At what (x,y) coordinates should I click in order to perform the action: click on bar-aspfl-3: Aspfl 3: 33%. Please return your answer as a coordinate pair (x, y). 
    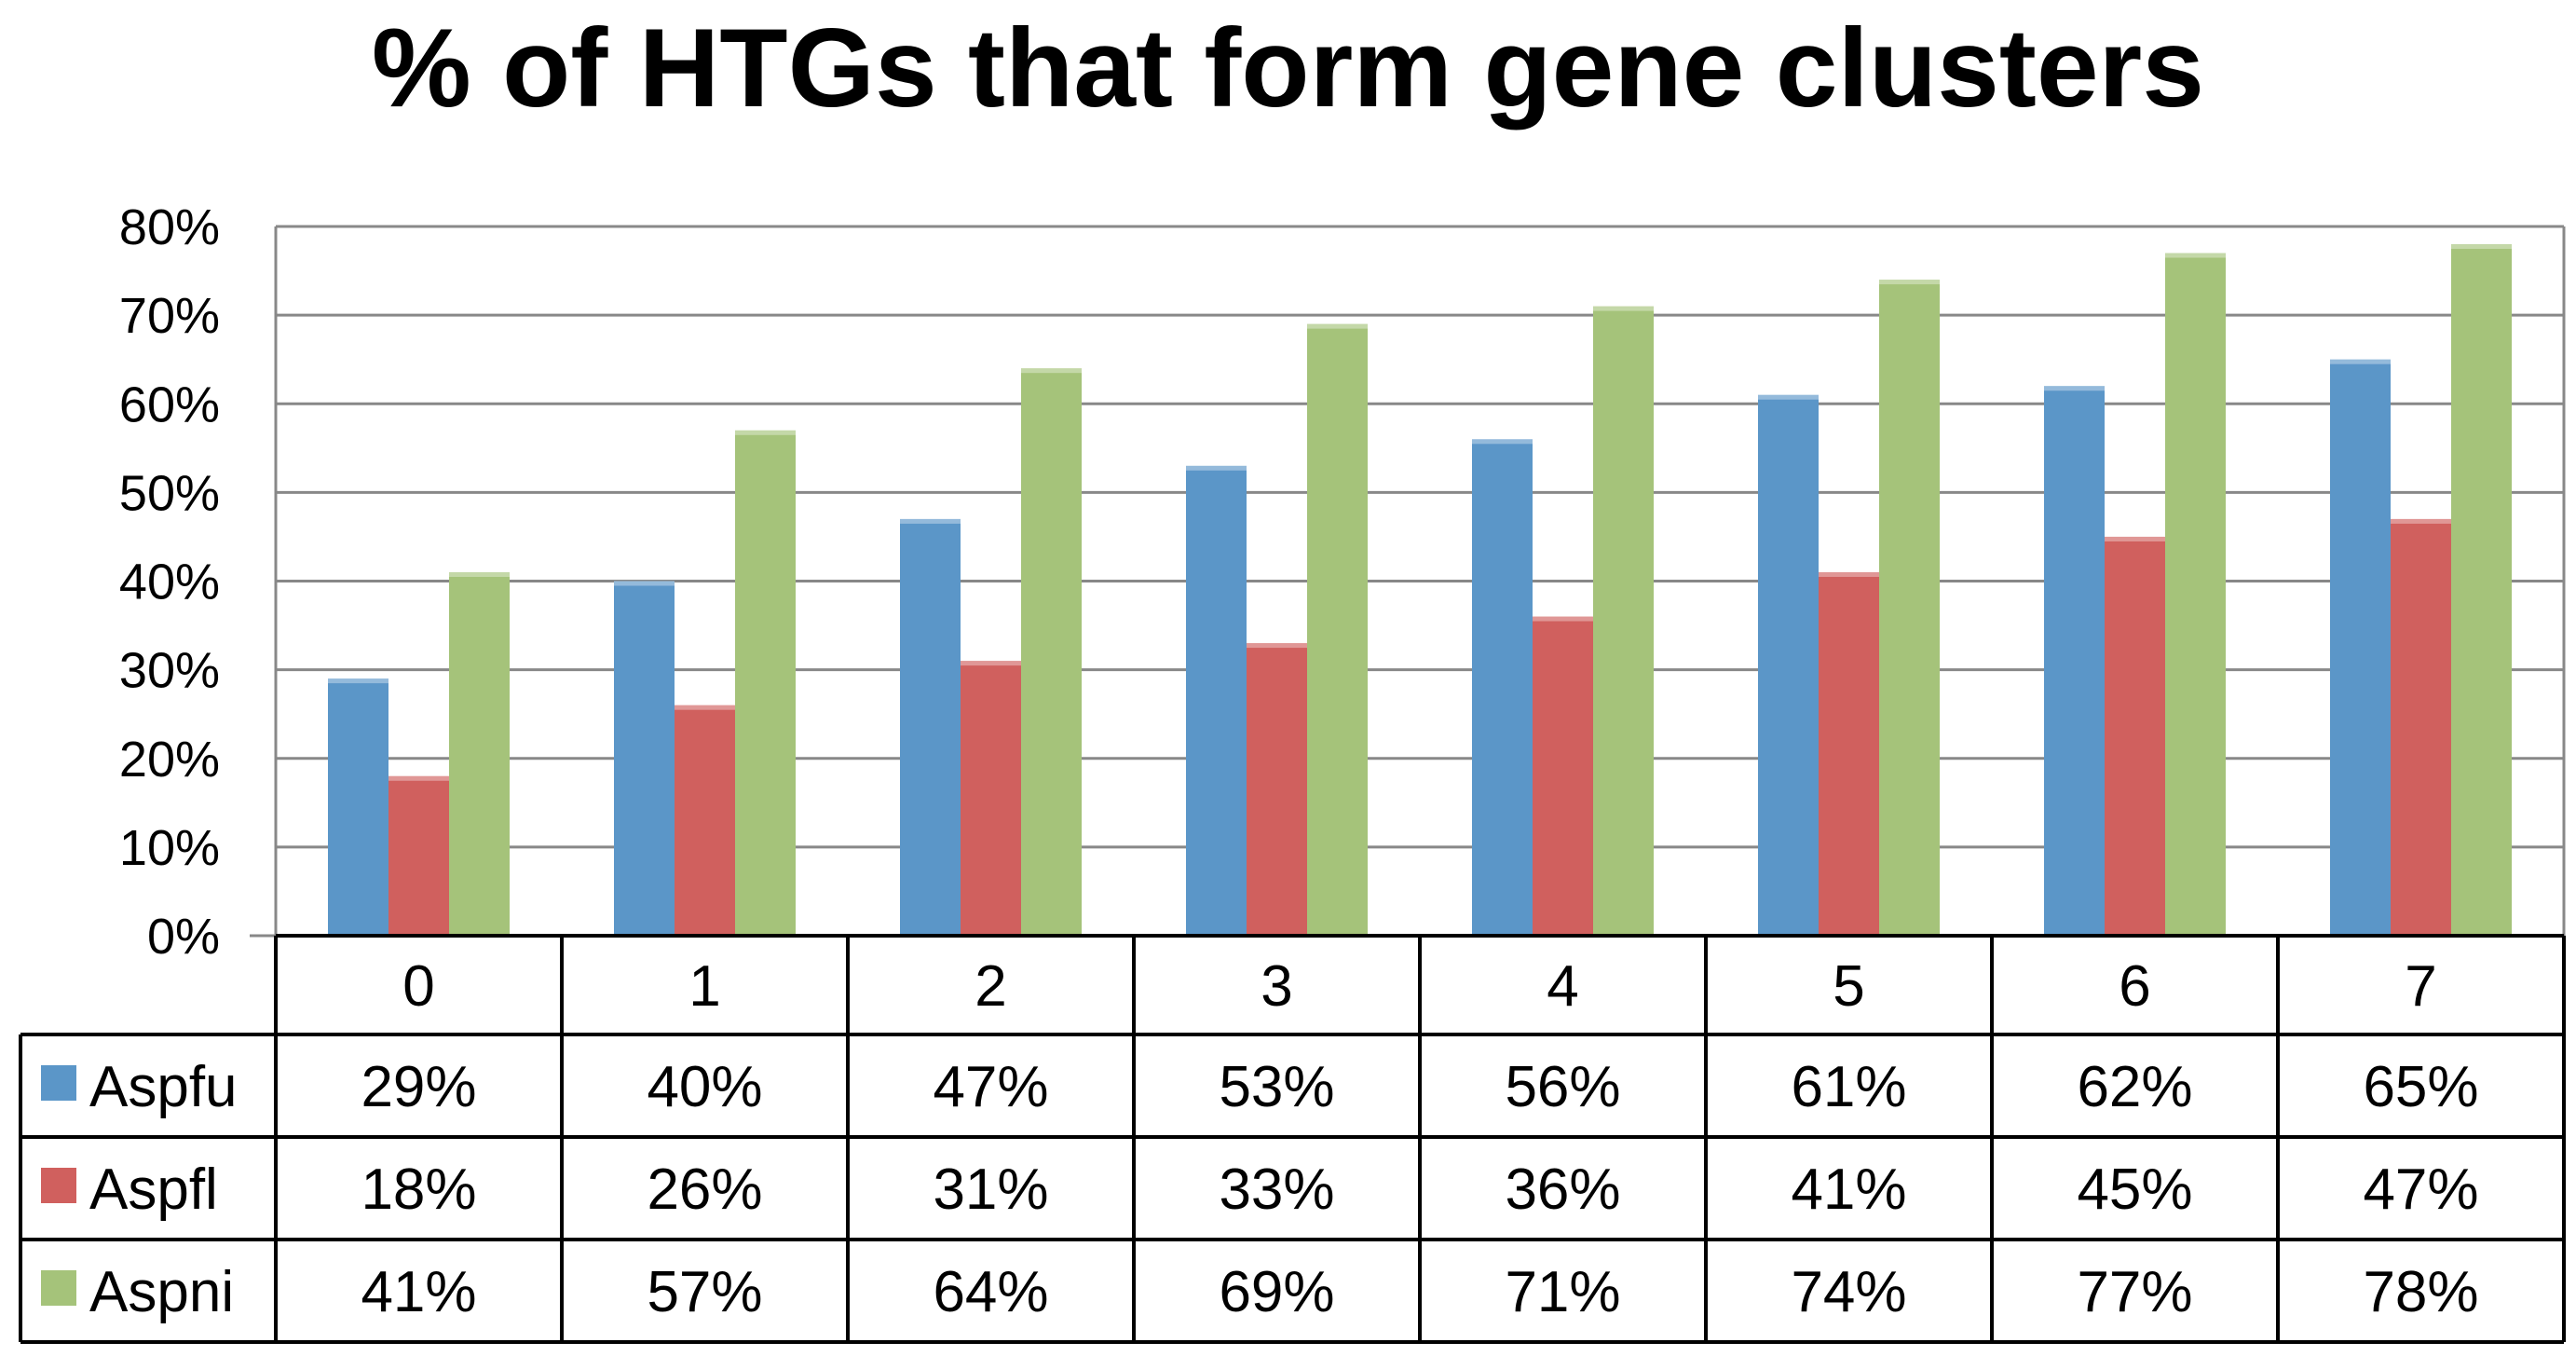
    Looking at the image, I should click on (1277, 789).